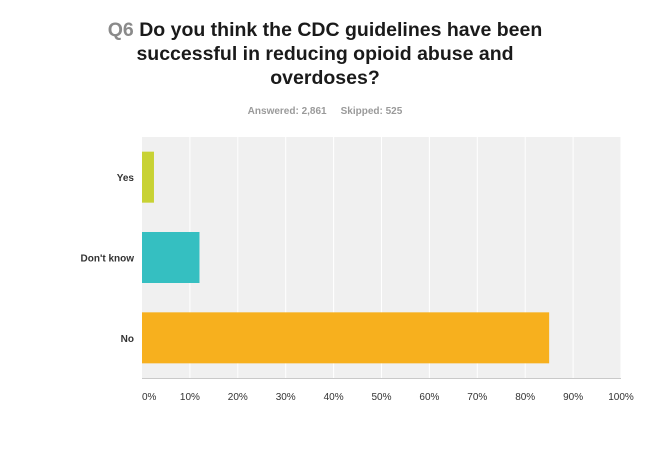  What do you see at coordinates (371, 111) in the screenshot?
I see `skipped-count: Skipped: 525` at bounding box center [371, 111].